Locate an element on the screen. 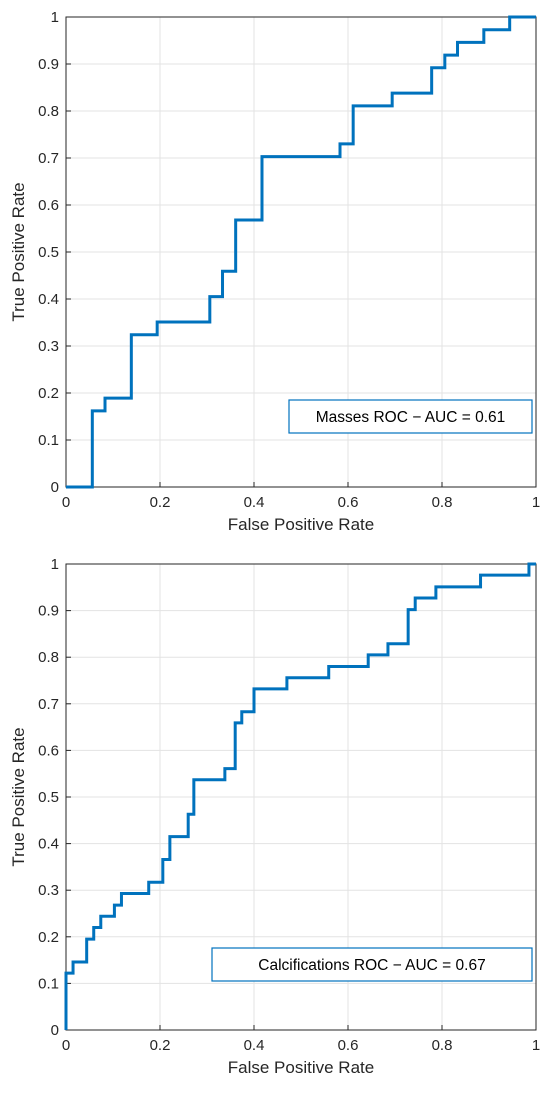  legend-entry: Calcifications ROC − AUC = 0.67 is located at coordinates (371, 965).